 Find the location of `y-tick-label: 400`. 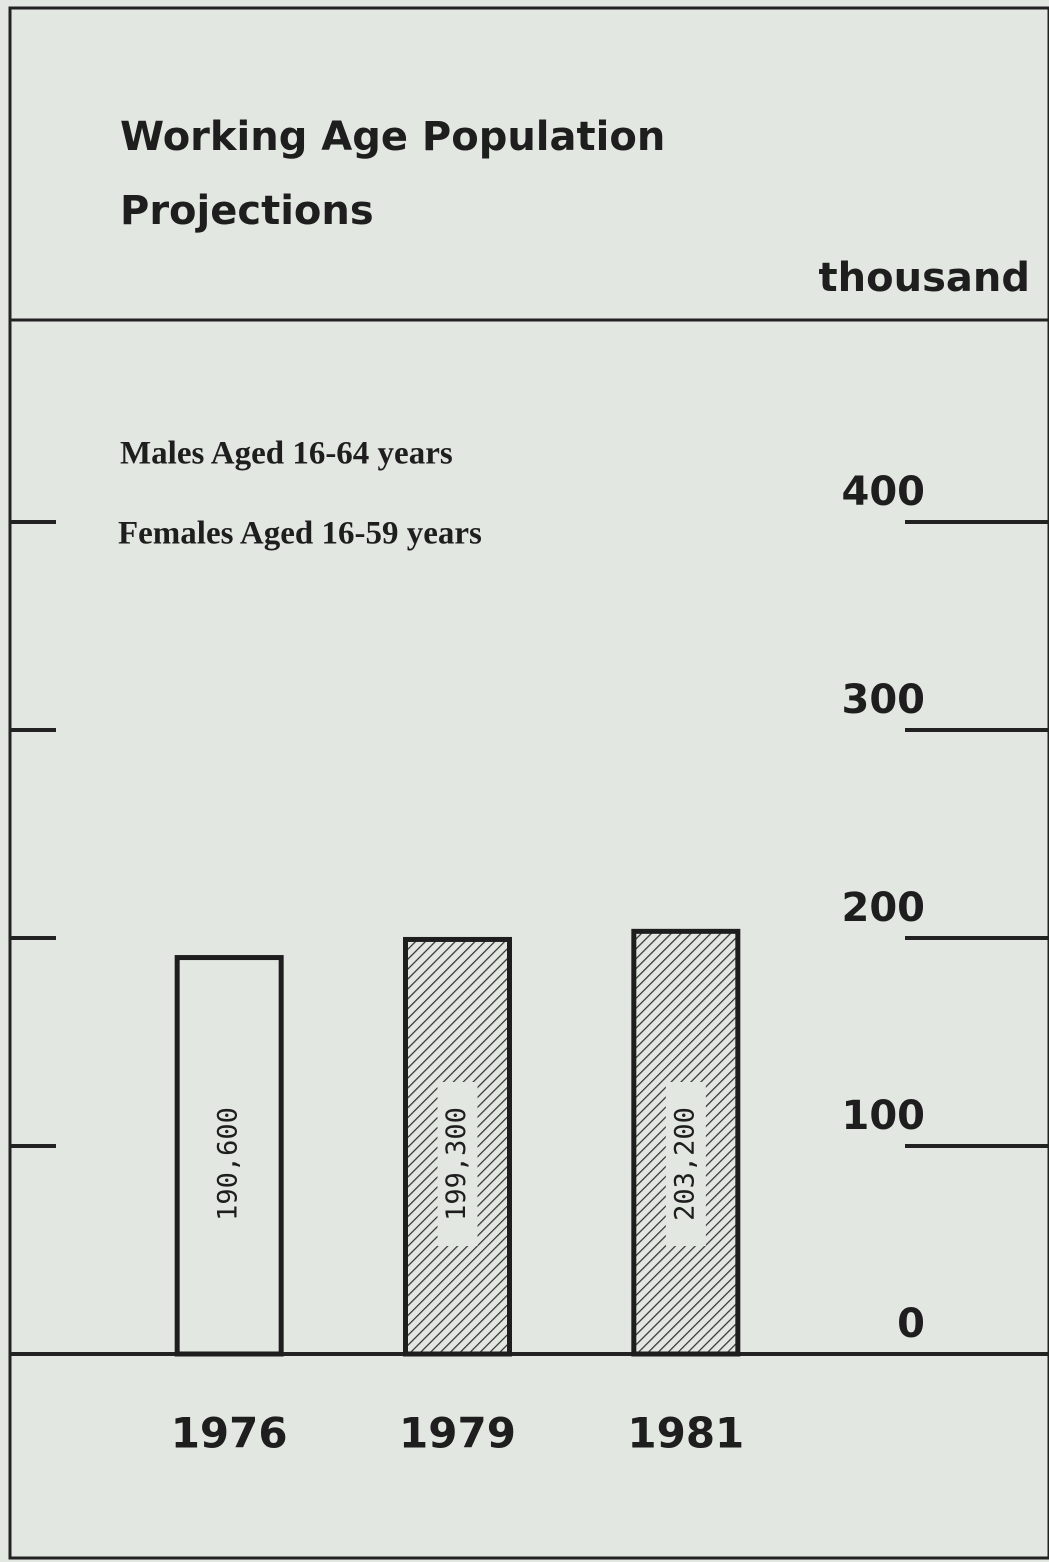

y-tick-label: 400 is located at coordinates (884, 492).